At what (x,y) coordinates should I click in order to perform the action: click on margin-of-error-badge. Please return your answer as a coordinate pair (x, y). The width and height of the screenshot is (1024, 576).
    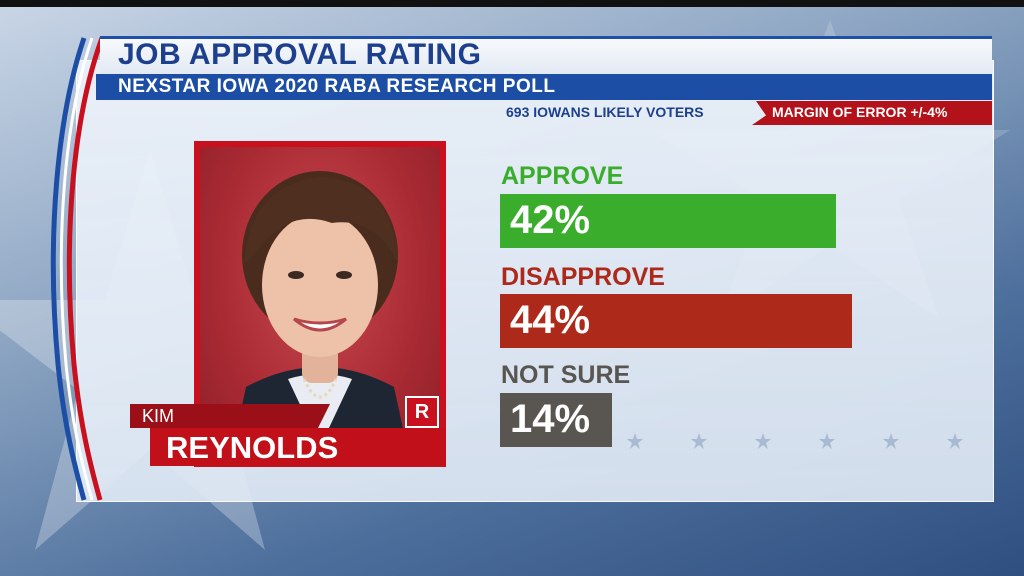
    Looking at the image, I should click on (872, 113).